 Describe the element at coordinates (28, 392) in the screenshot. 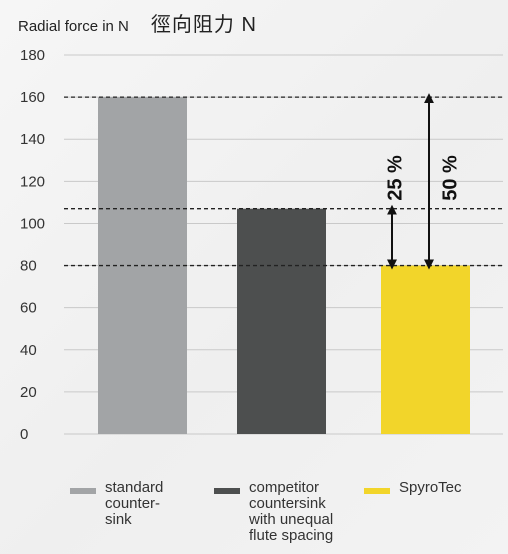

I see `y-tick-label: 20` at that location.